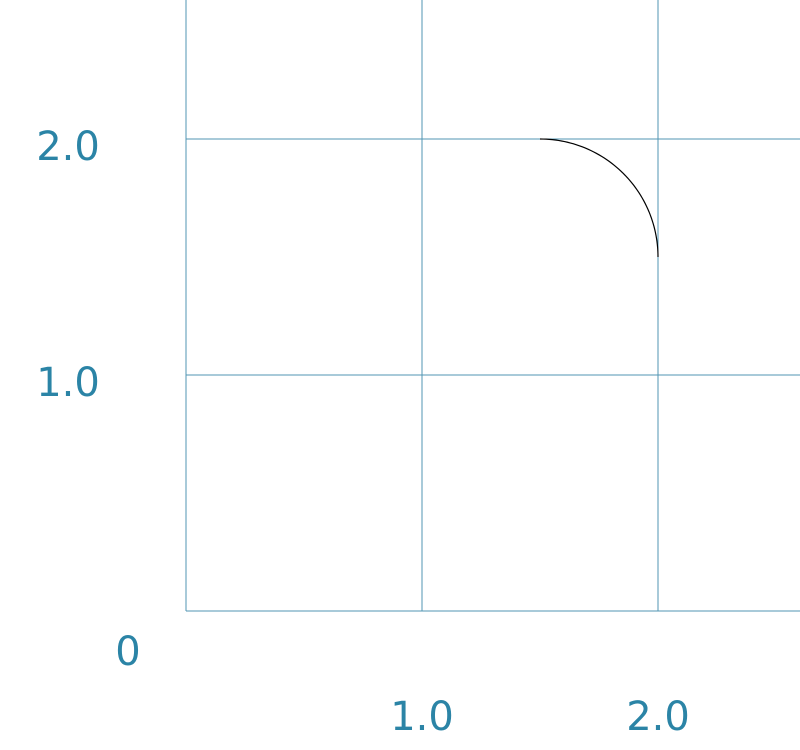  I want to click on x-tick-label-1: 1.0, so click(422, 717).